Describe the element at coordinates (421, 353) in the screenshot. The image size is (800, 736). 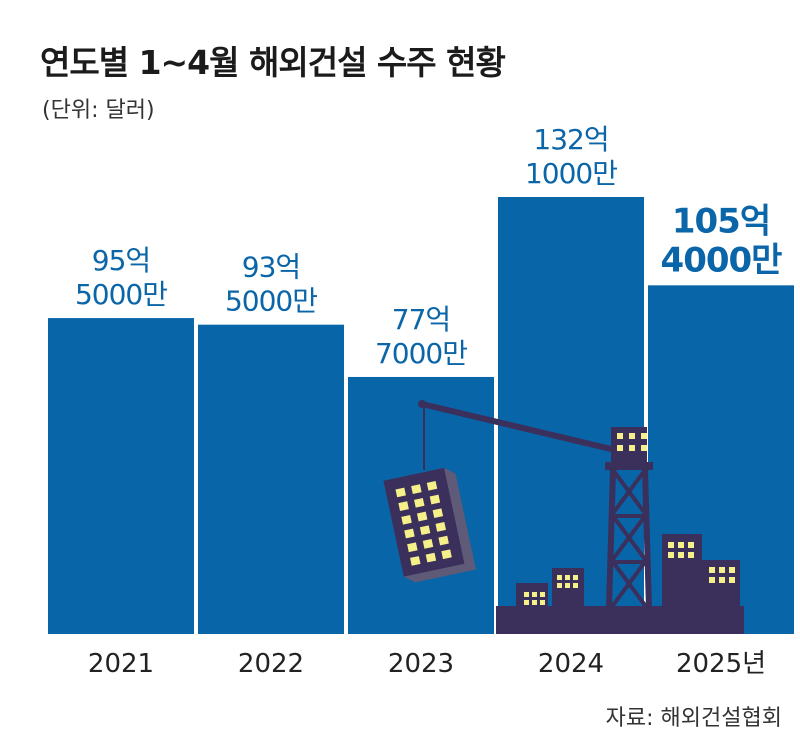
I see `value-label: 7000만` at that location.